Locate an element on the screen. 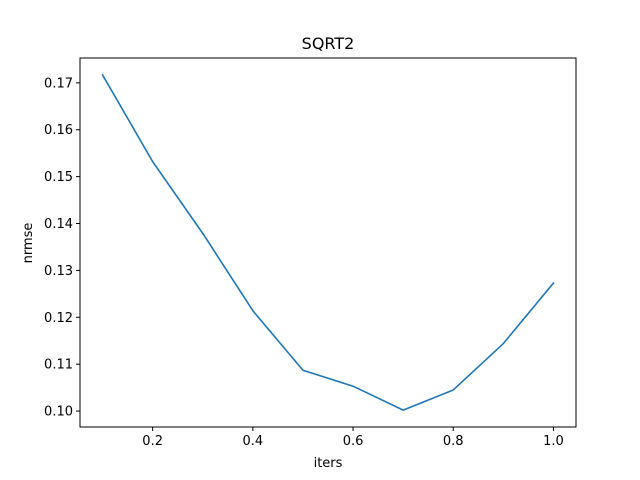  y-tick-label: 0.15 is located at coordinates (58, 177).